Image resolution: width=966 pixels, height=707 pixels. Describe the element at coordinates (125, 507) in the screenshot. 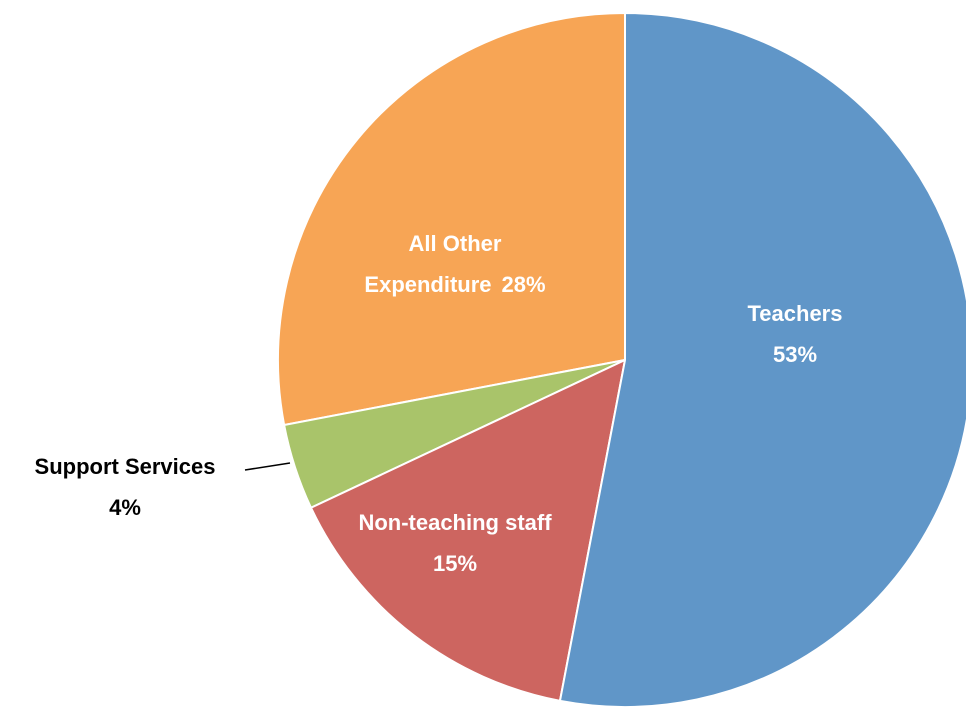

I see `value-label: 4%` at that location.